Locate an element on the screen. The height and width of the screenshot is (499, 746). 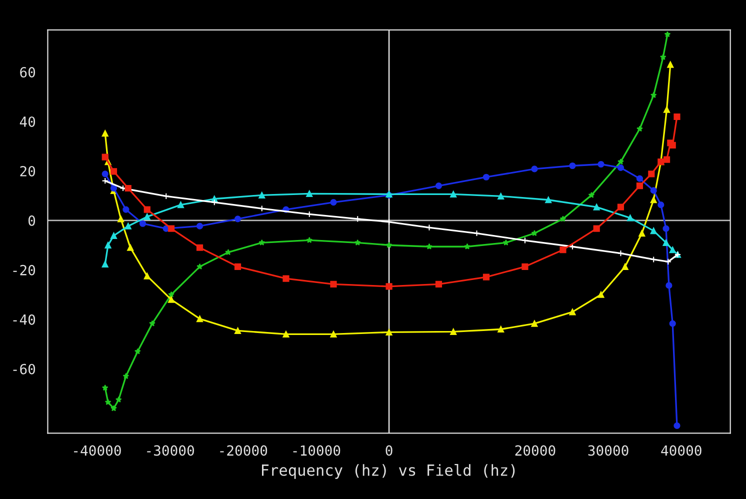
y-tick-label: 0 is located at coordinates (32, 220).